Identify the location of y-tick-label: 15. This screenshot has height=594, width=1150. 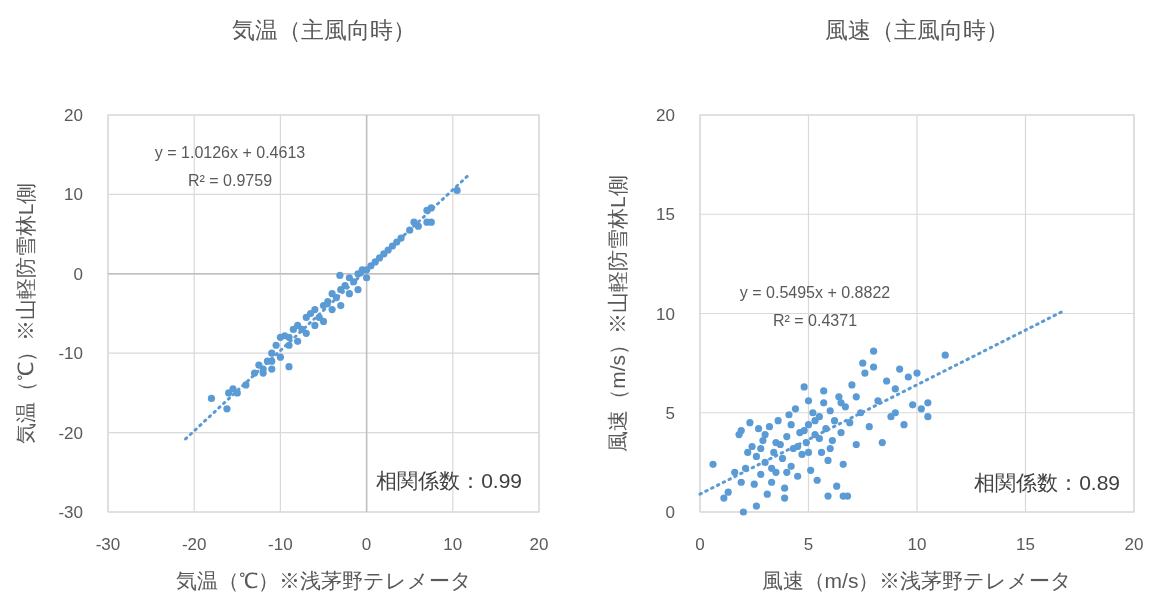
(665, 215).